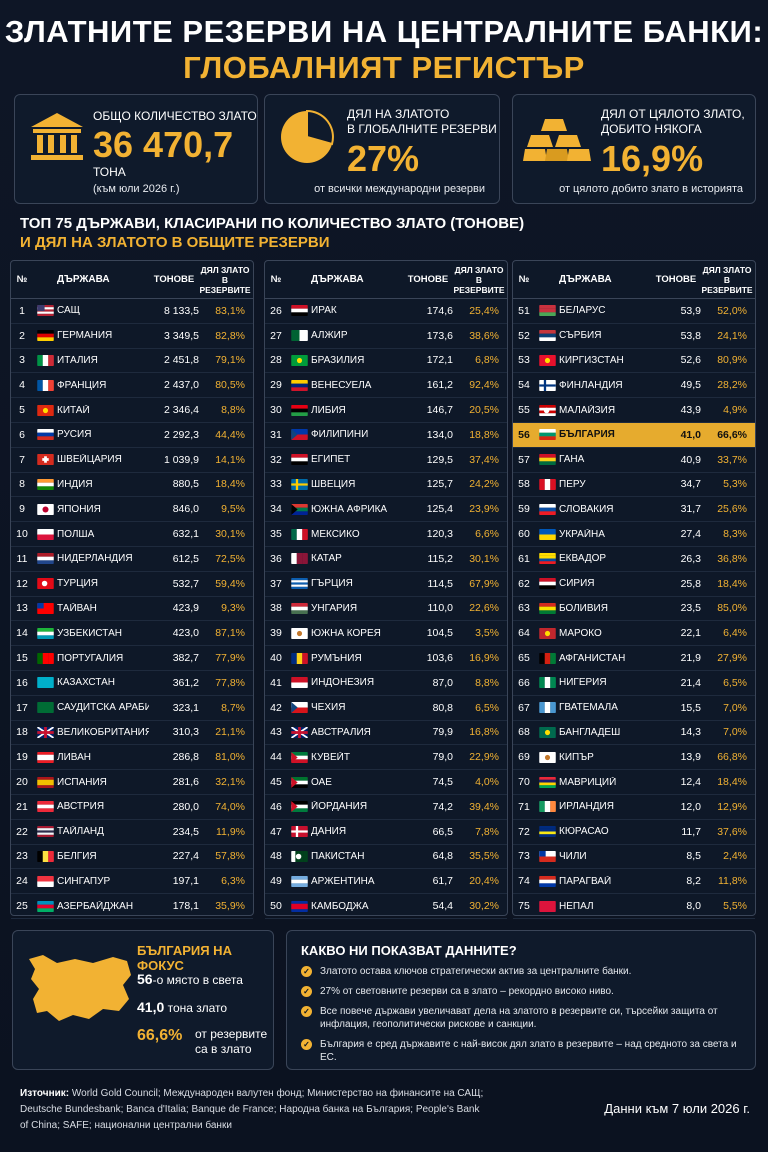 Image resolution: width=768 pixels, height=1152 pixels. I want to click on rank-cell: 70, so click(524, 782).